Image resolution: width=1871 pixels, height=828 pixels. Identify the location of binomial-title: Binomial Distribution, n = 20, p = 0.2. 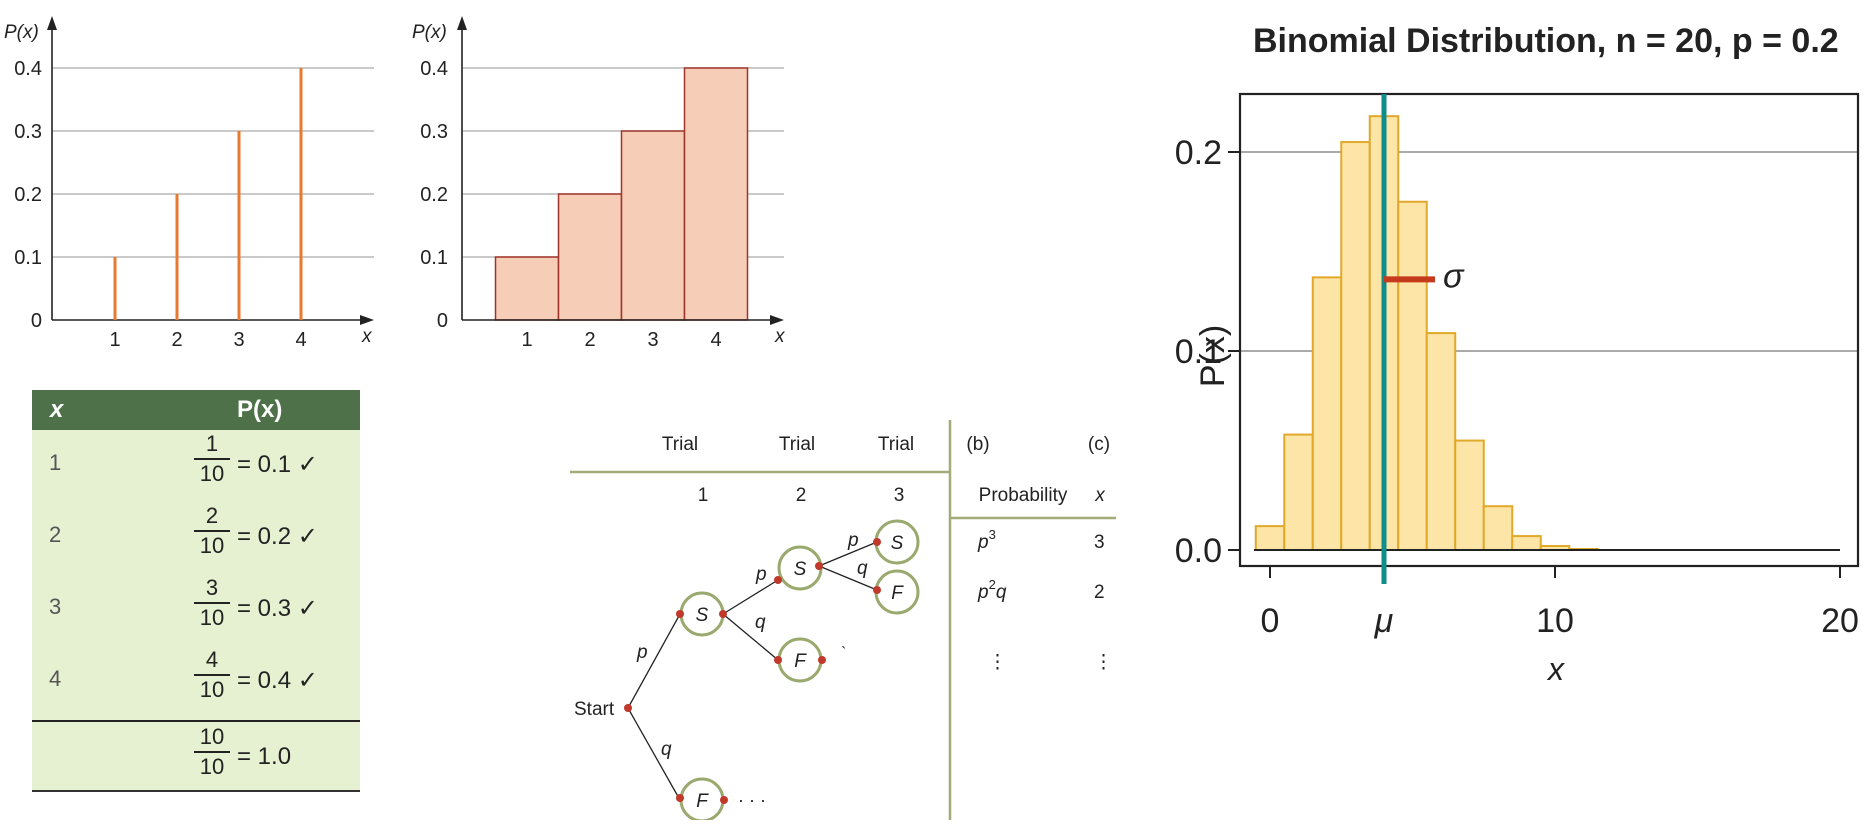
(1546, 41).